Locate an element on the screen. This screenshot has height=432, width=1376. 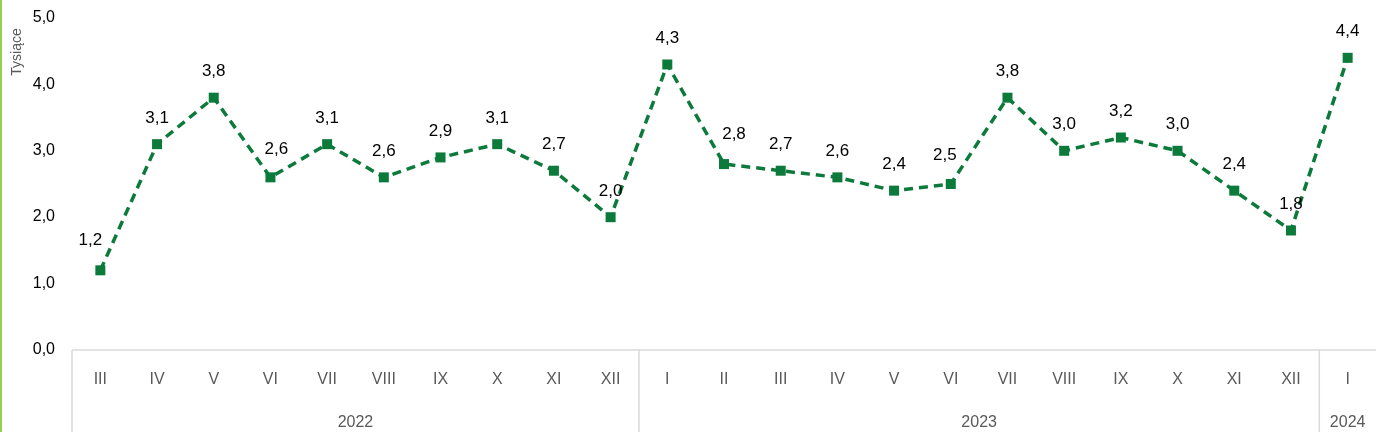
data-label: 4,3 is located at coordinates (667, 37).